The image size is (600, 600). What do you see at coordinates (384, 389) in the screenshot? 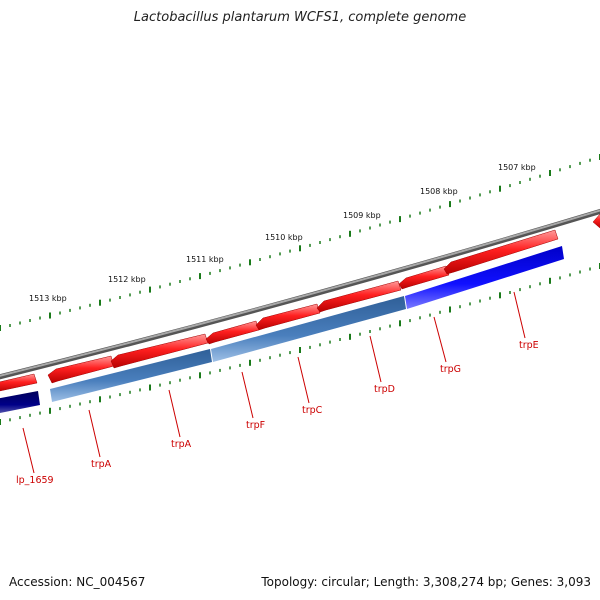
I see `gene-label: trpD` at bounding box center [384, 389].